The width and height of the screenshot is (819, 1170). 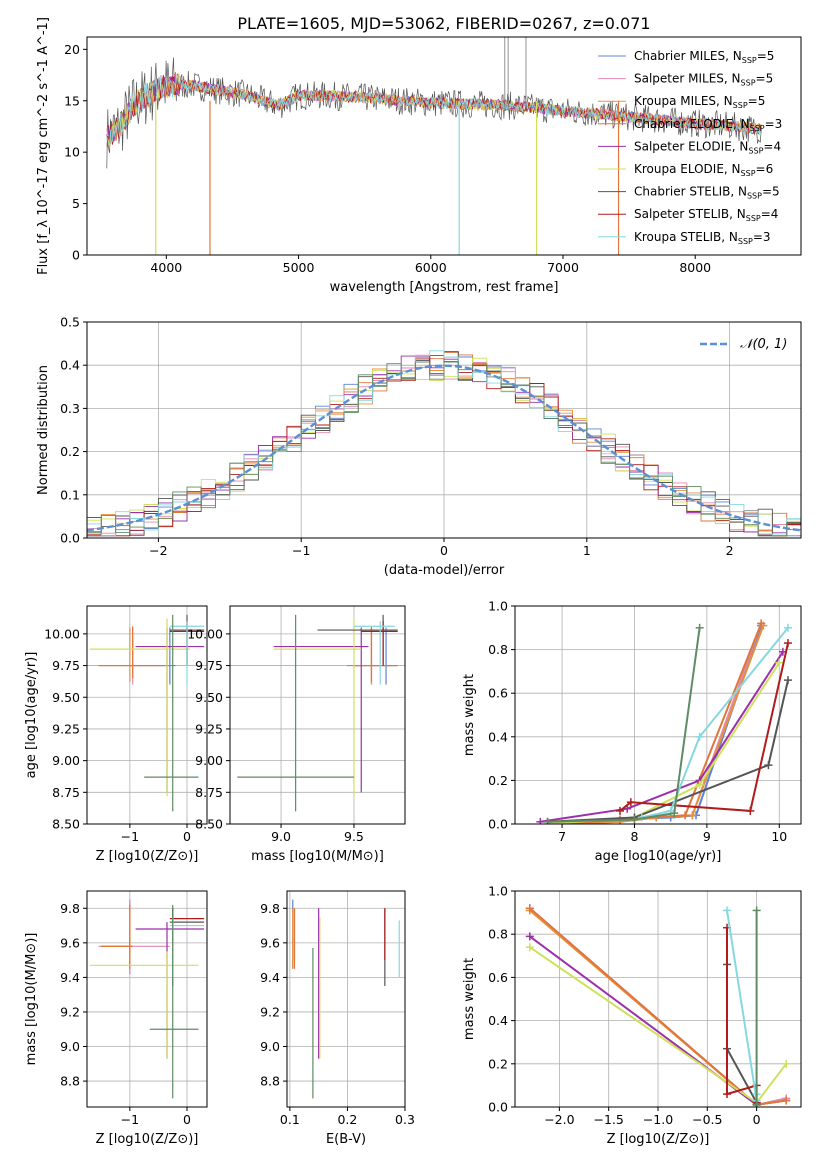 I want to click on y-tick-label: 15, so click(x=72, y=100).